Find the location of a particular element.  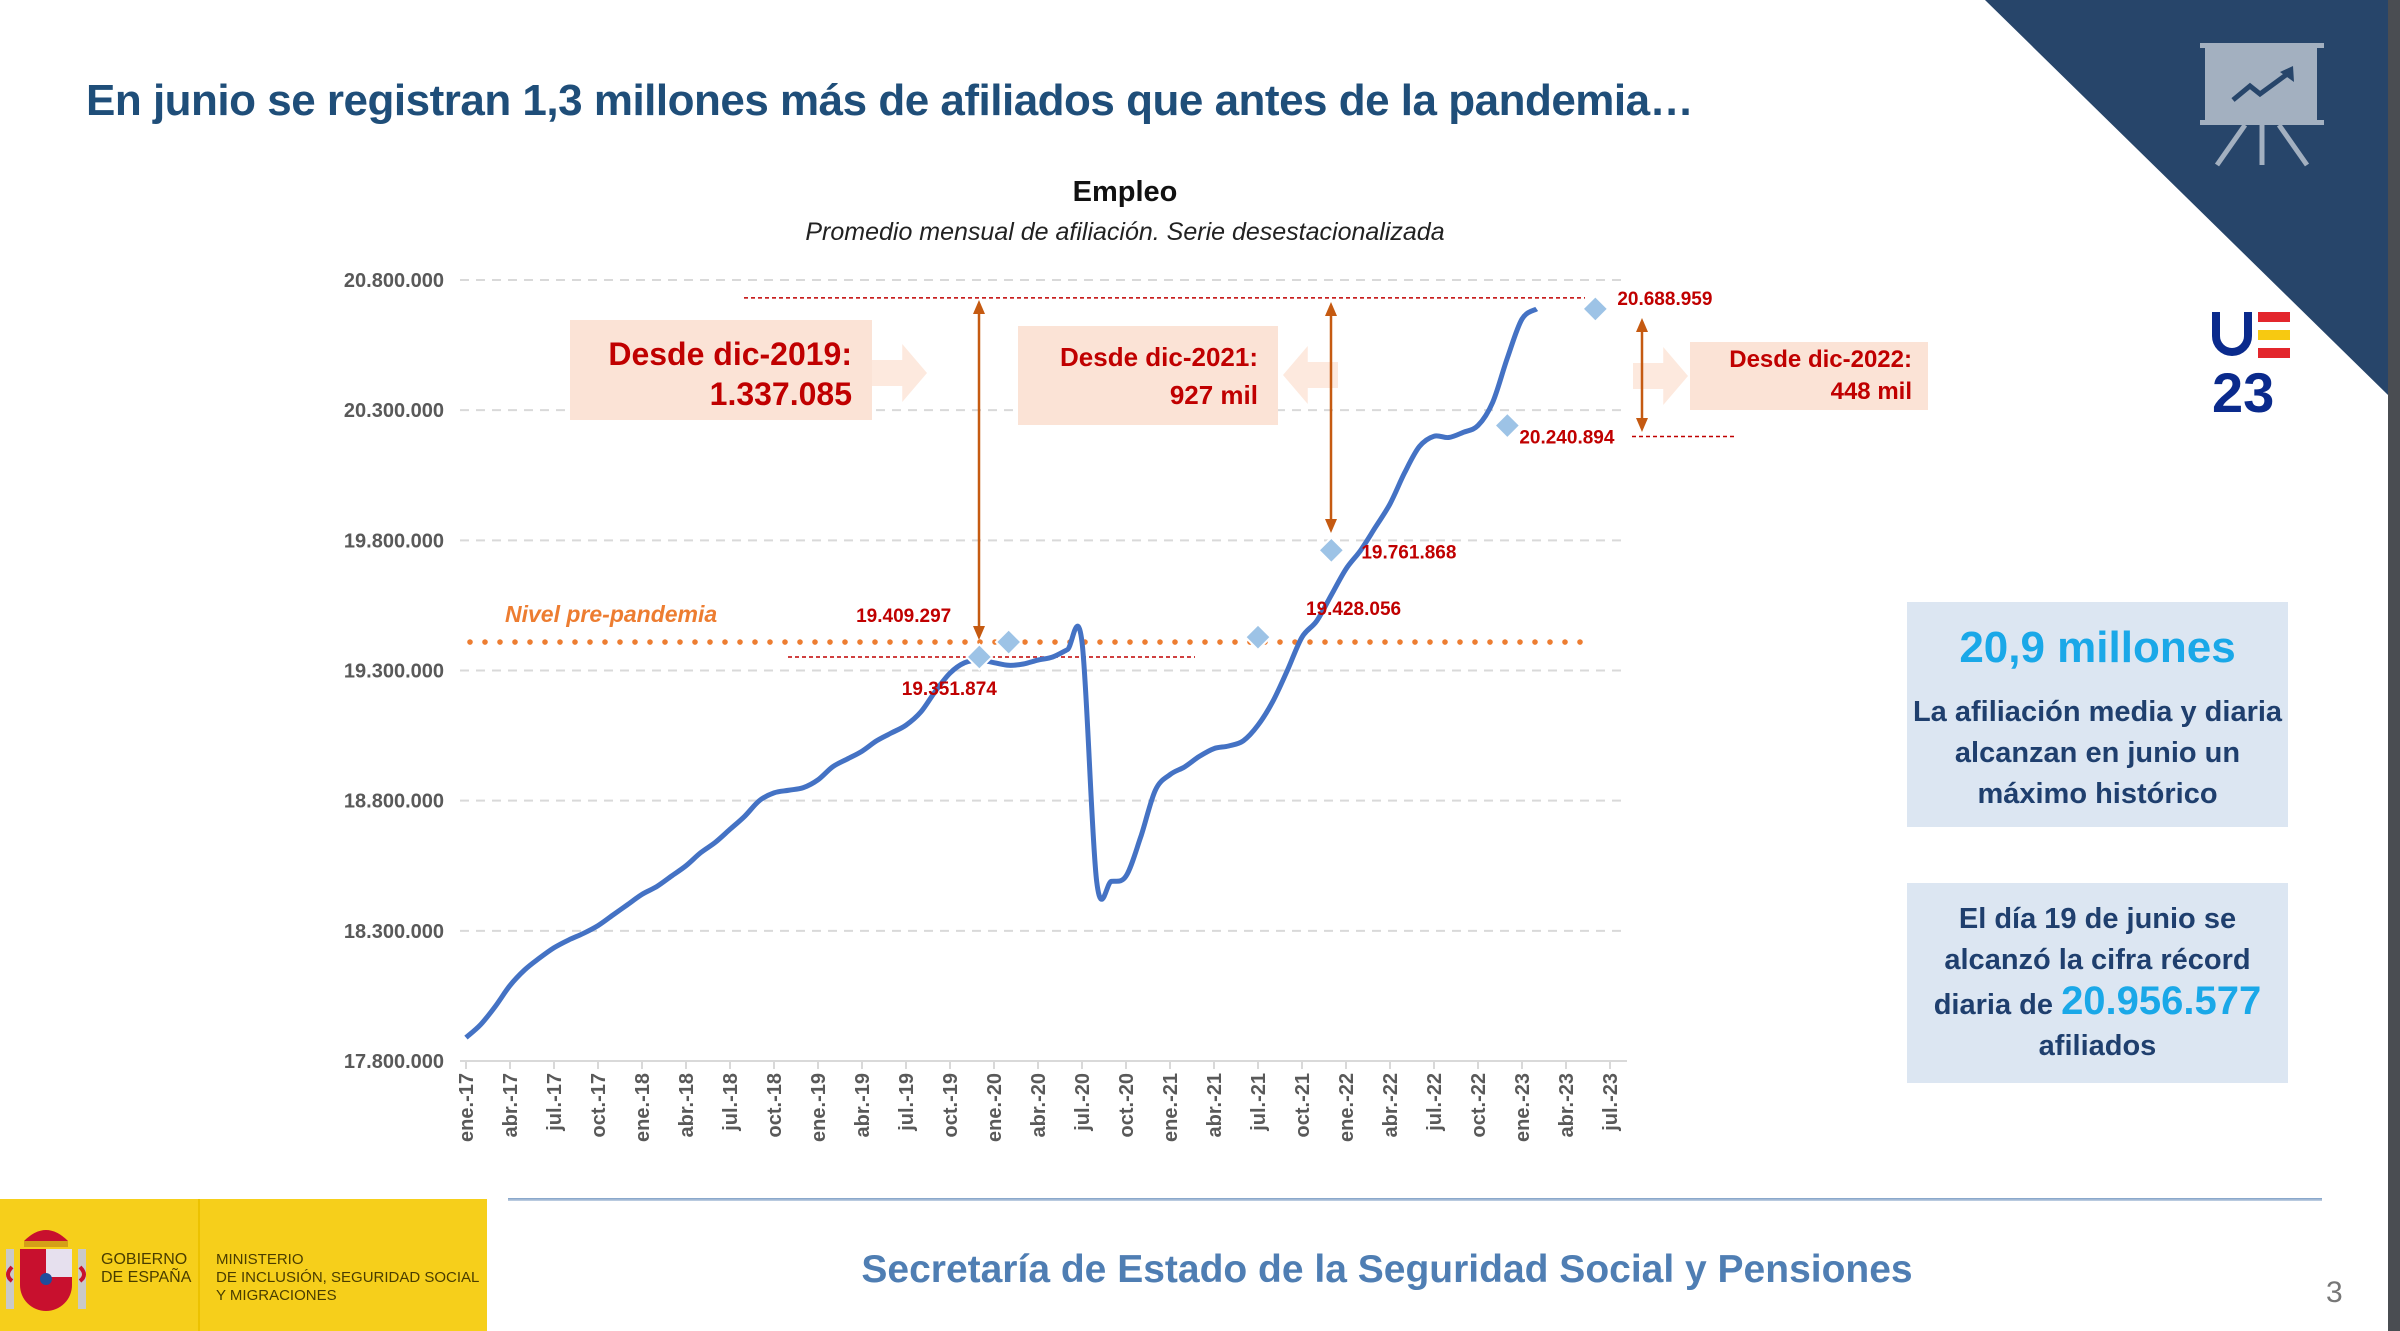

spain-coat-of-arms-icon is located at coordinates (46, 1270).